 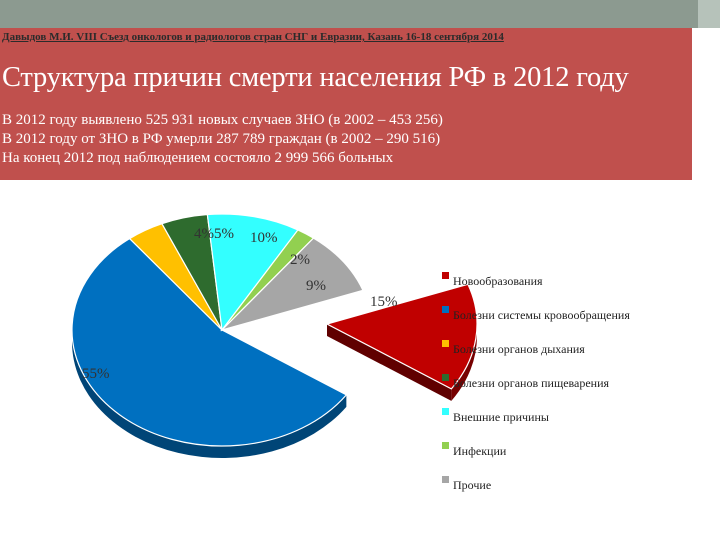 I want to click on legend-label: Внешние причины, so click(x=501, y=417).